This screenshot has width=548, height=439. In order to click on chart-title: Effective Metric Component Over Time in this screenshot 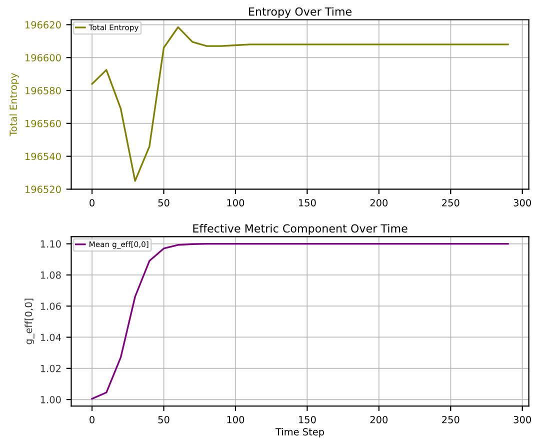, I will do `click(300, 229)`.